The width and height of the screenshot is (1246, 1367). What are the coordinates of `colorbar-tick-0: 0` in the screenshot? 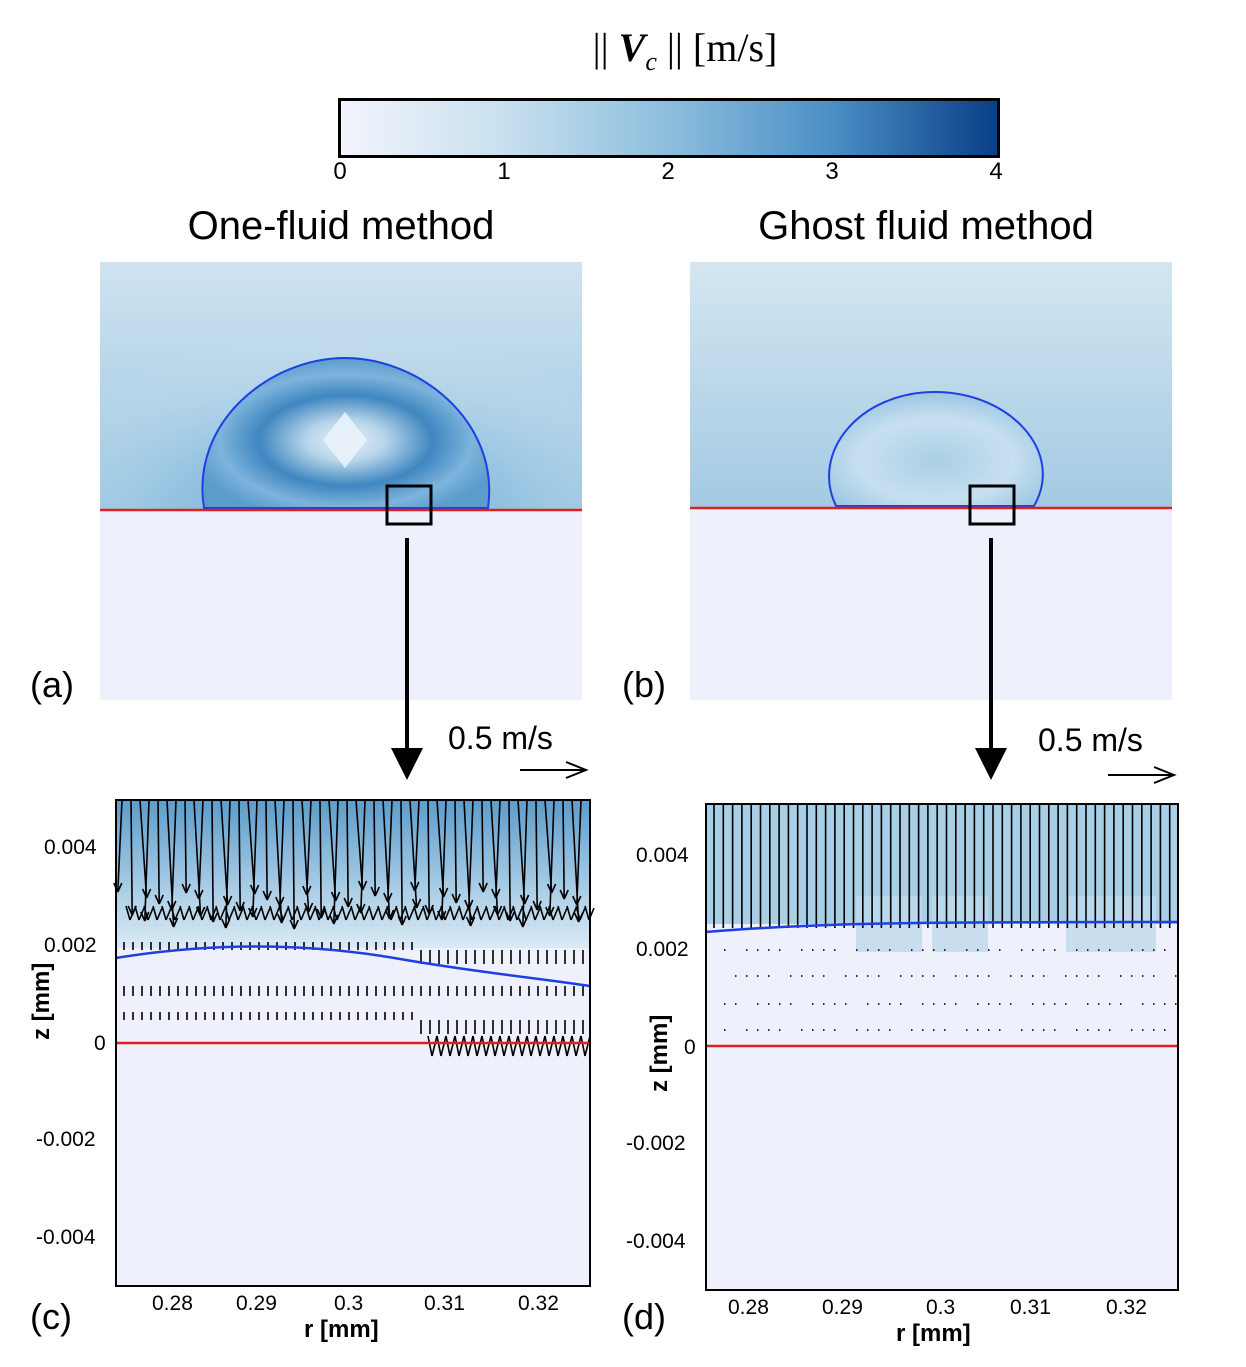 It's located at (340, 171).